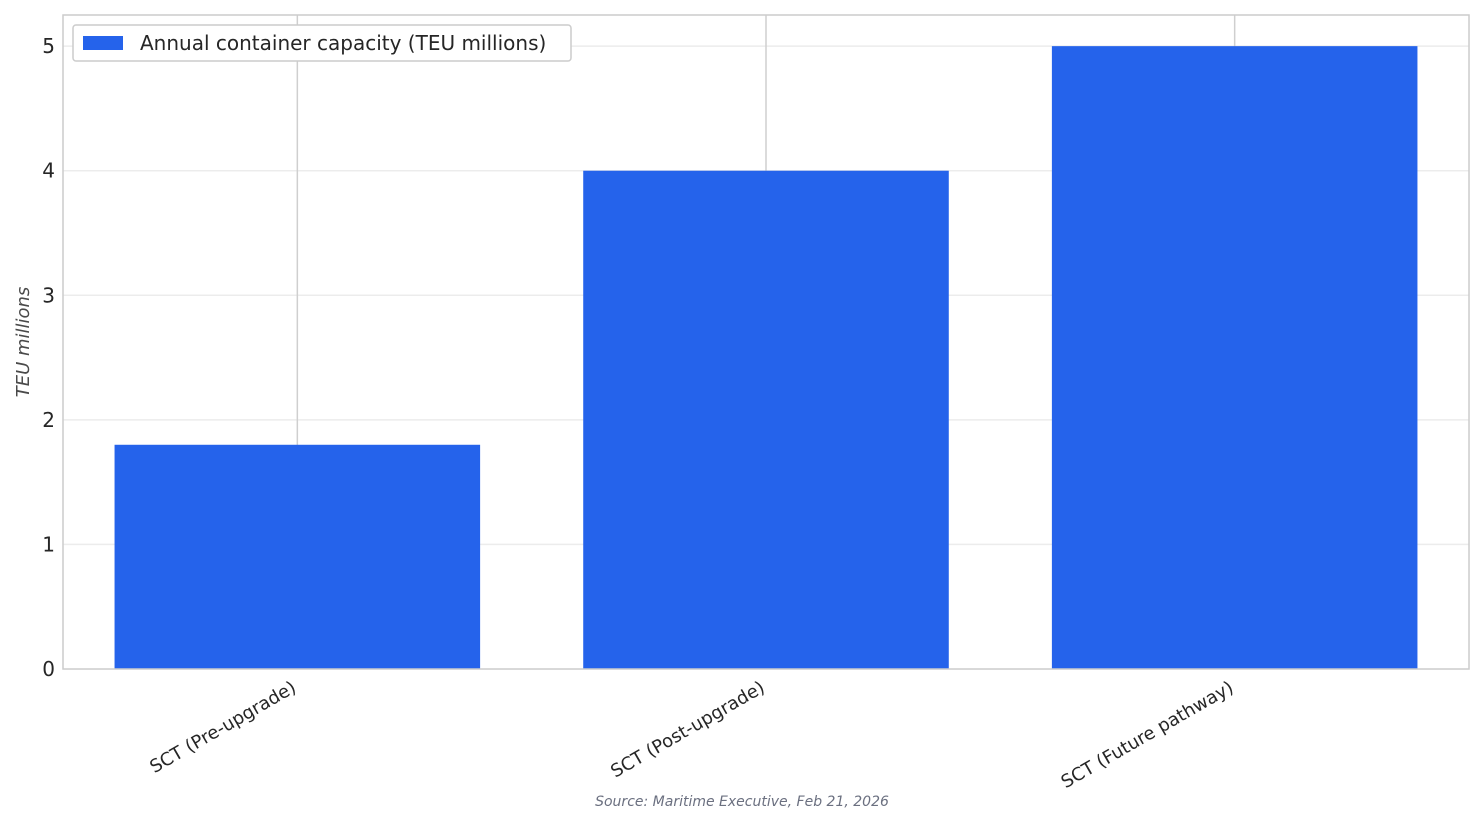 The width and height of the screenshot is (1484, 824). Describe the element at coordinates (48, 669) in the screenshot. I see `y-tick-label: 0` at that location.